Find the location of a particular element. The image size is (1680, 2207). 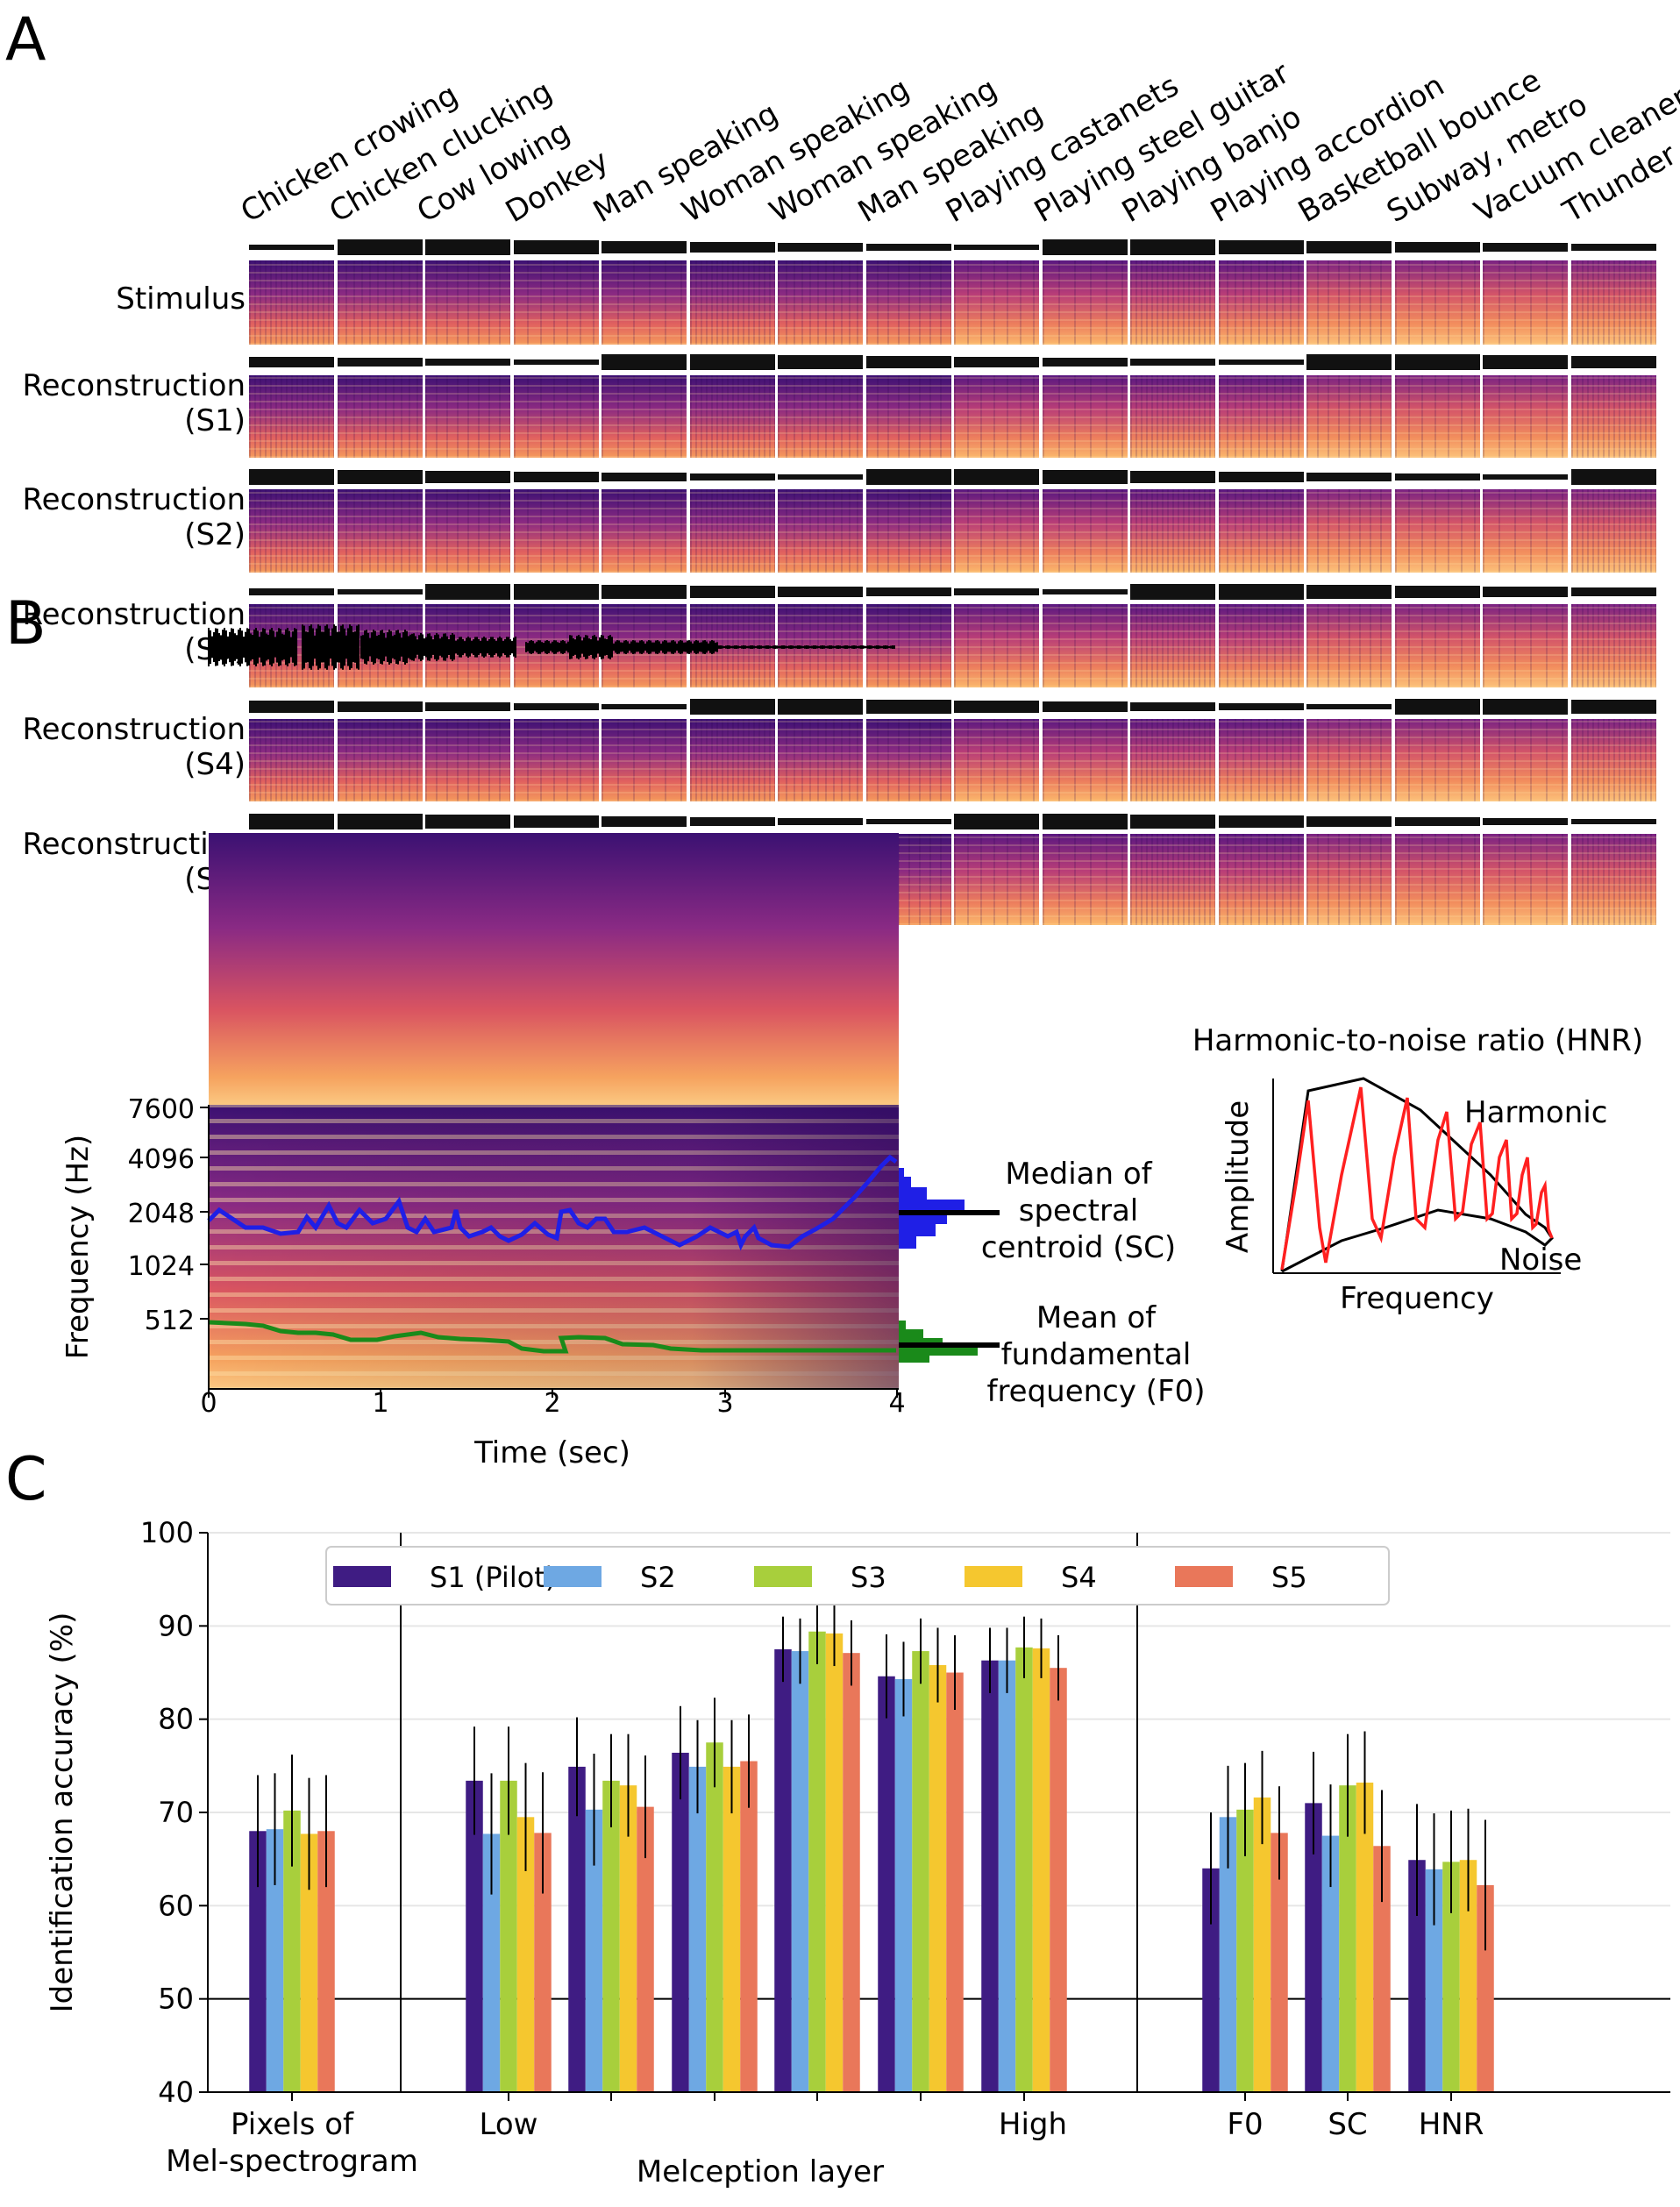

f0-mean-bar is located at coordinates (949, 1345).